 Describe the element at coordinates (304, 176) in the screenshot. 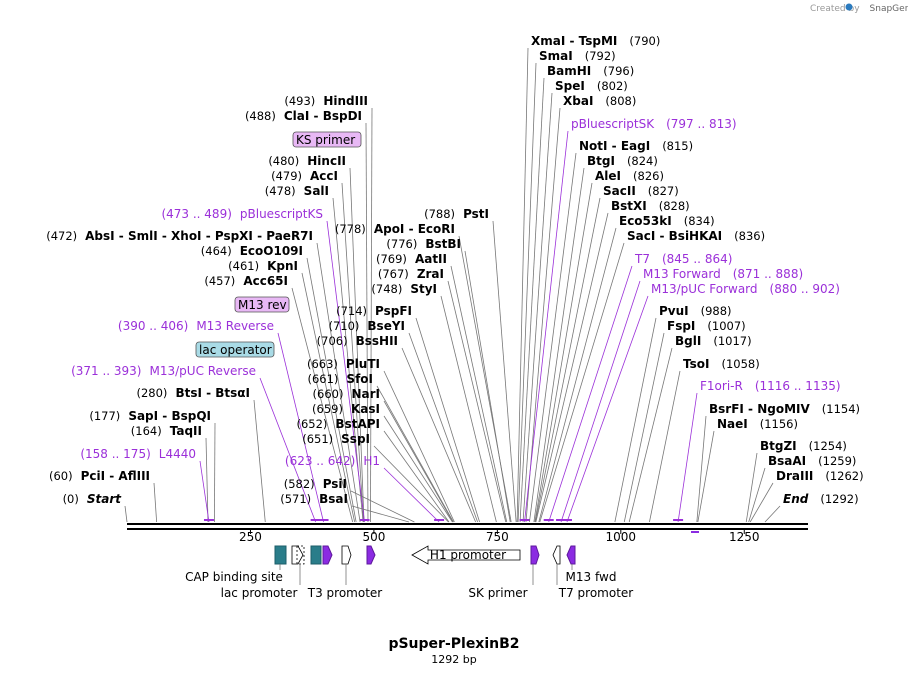

I see `enzyme-label-left_labels-3: (479) AccI` at that location.